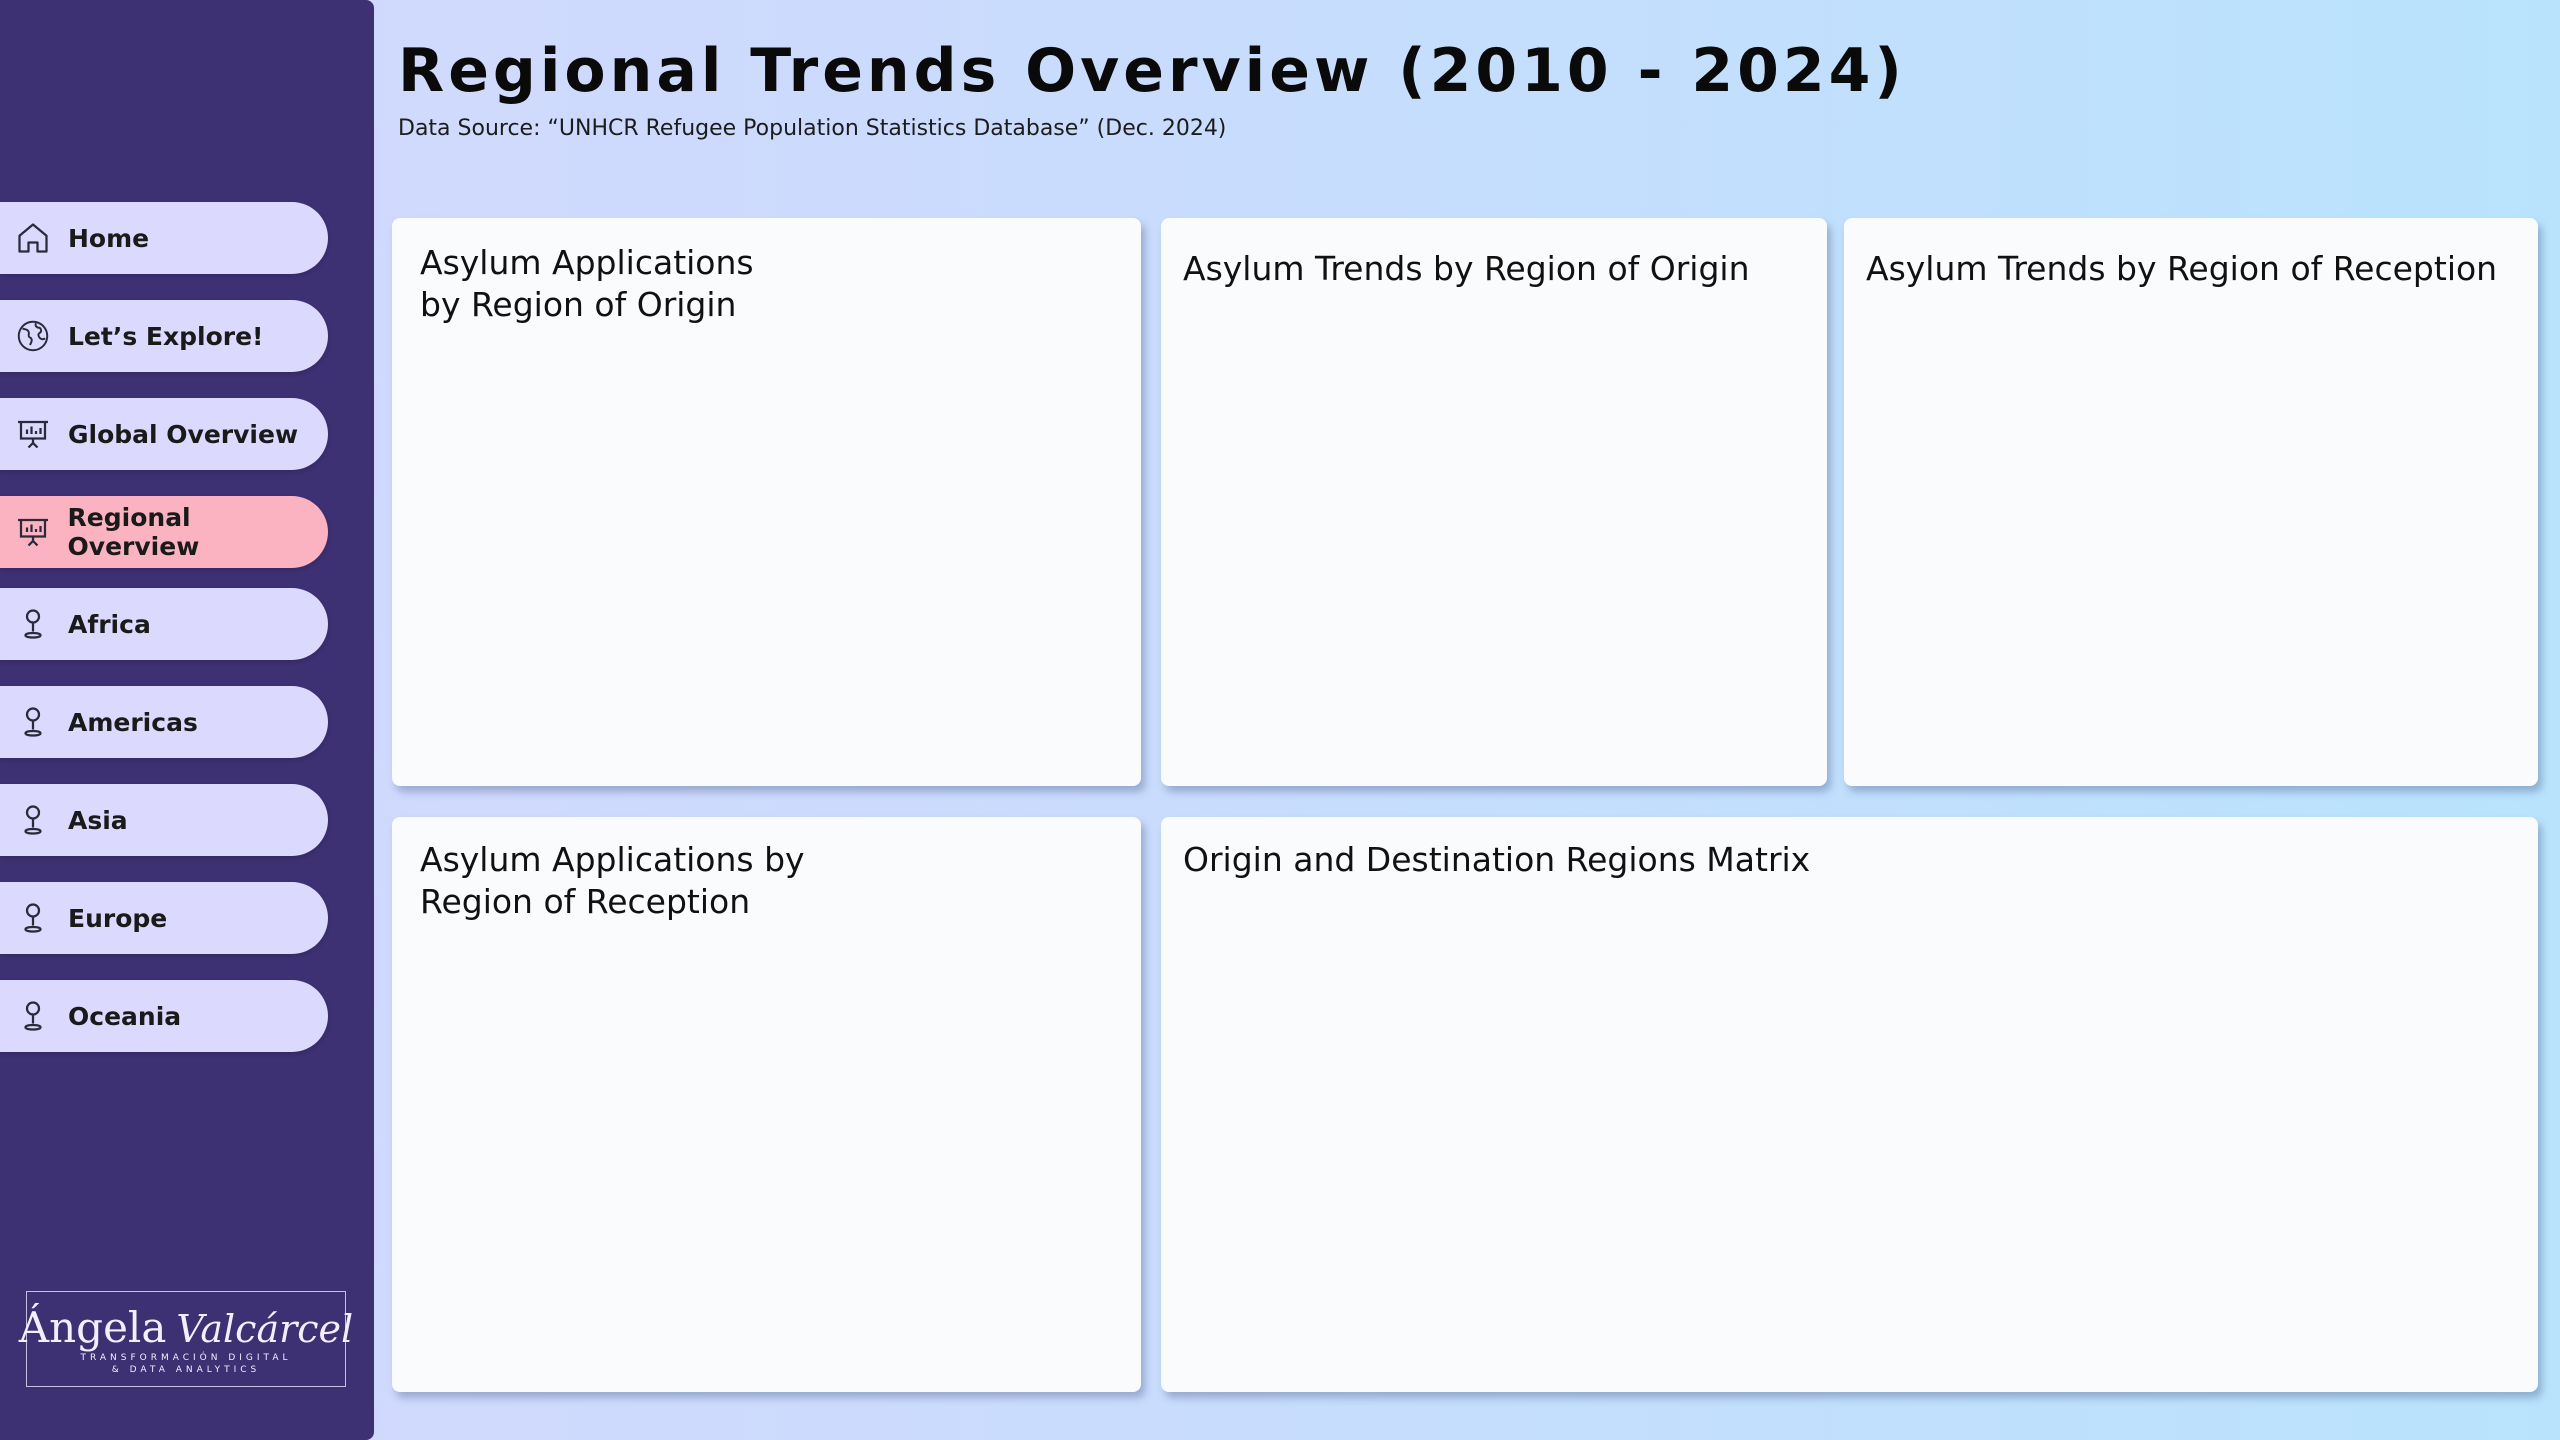 This screenshot has height=1440, width=2560. What do you see at coordinates (186, 1369) in the screenshot?
I see `logo-tagline-2: & DATA ANALYTICS` at bounding box center [186, 1369].